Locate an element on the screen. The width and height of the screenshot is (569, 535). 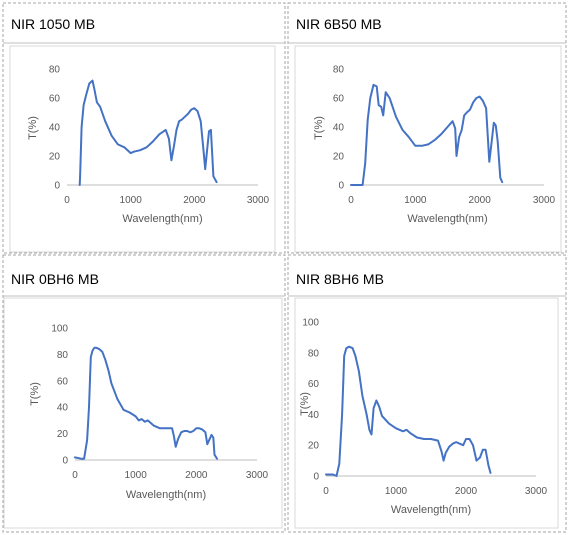
panel-title: NIR 0BH6 MB is located at coordinates (55, 279).